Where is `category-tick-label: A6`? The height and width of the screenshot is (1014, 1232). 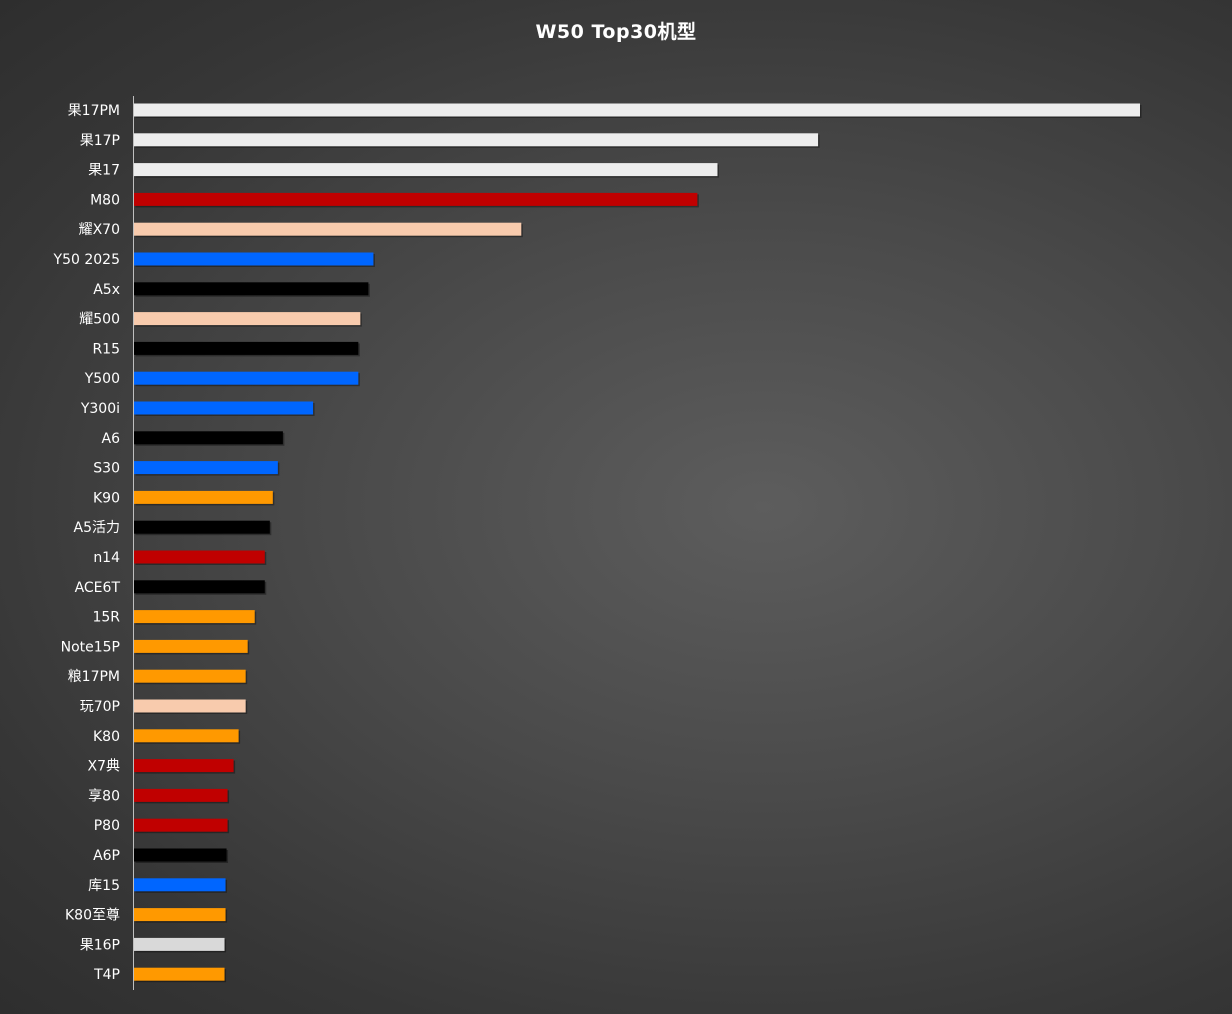
category-tick-label: A6 is located at coordinates (111, 439).